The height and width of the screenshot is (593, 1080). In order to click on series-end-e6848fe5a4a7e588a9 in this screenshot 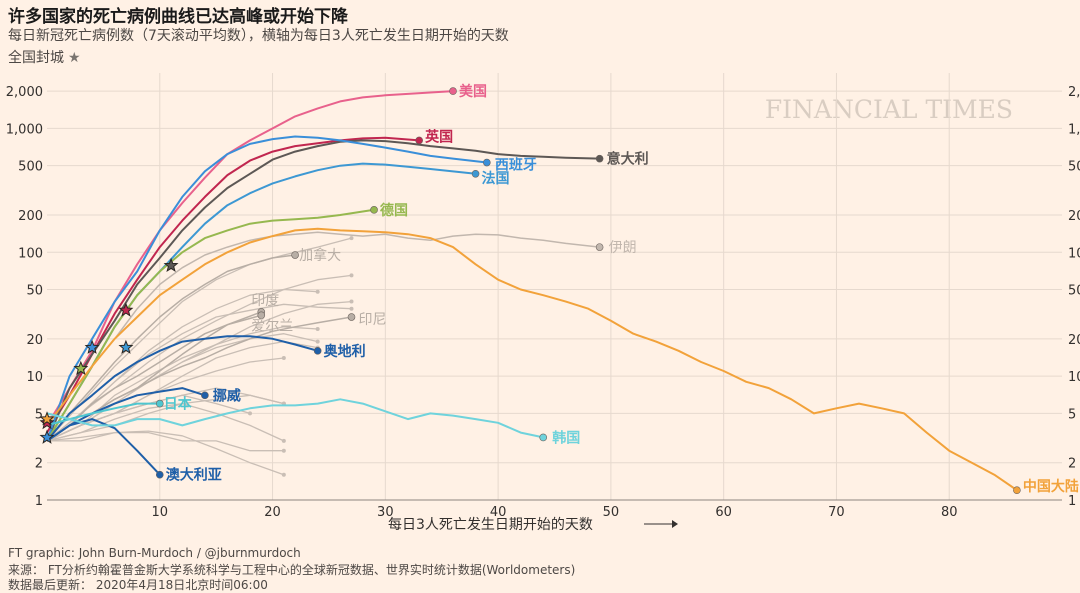, I will do `click(599, 158)`.